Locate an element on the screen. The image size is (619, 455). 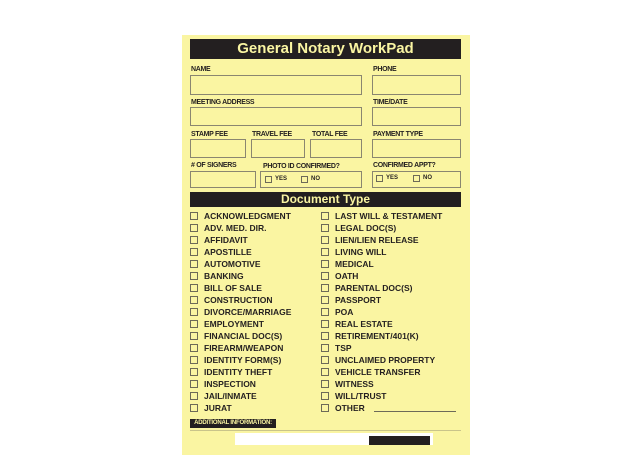
doc-label: INSPECTION is located at coordinates (230, 384).